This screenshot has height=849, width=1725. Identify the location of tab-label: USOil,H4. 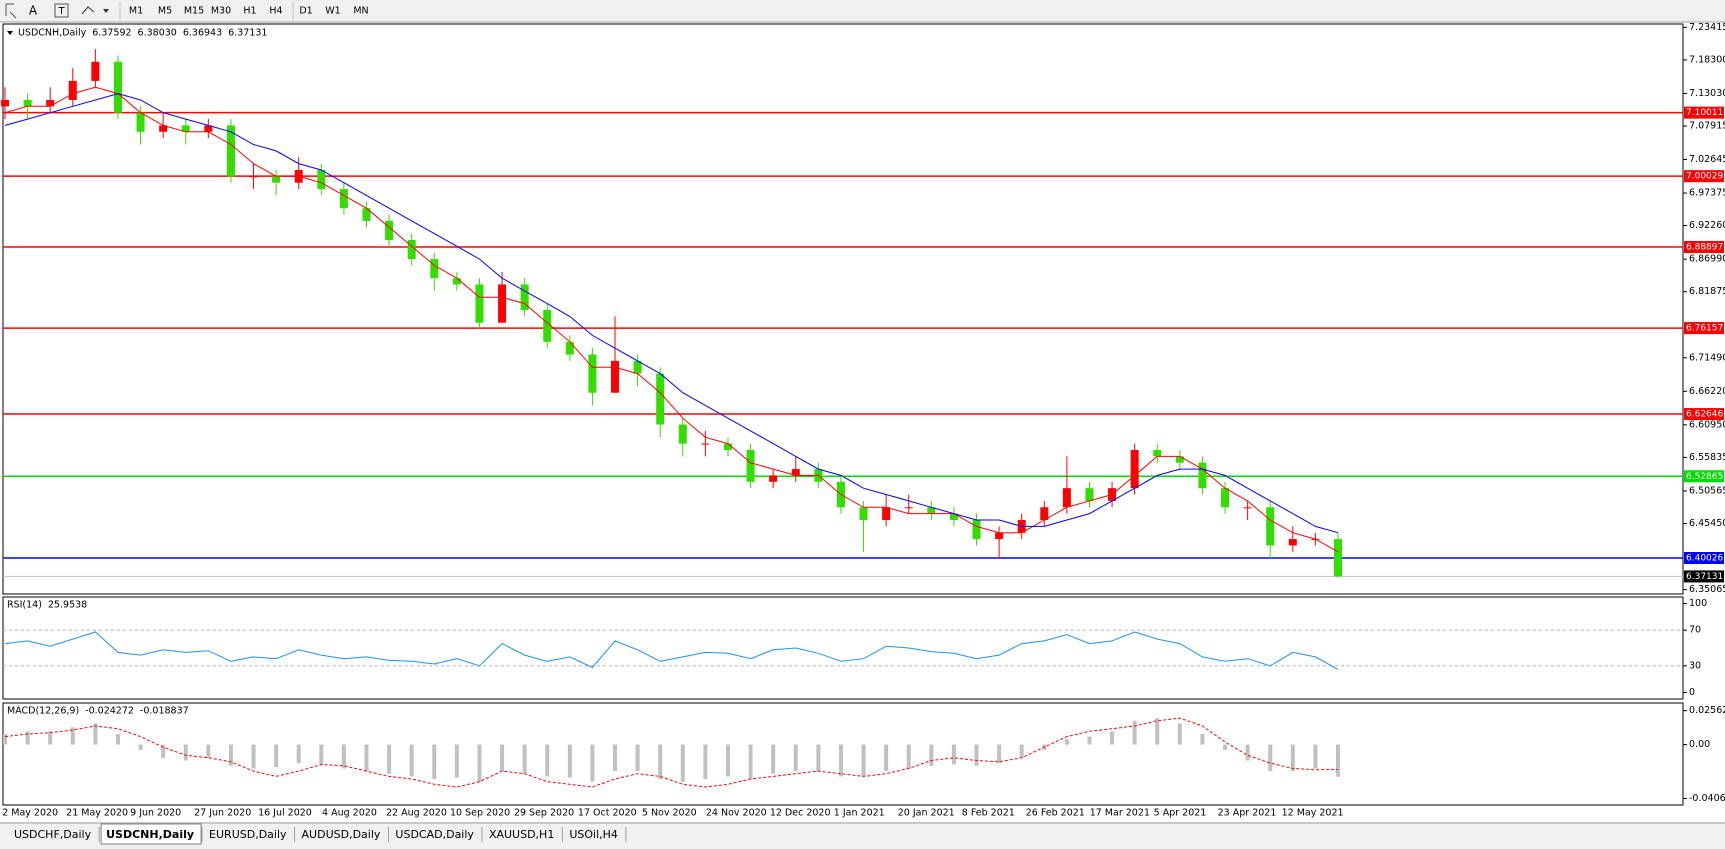
(593, 834).